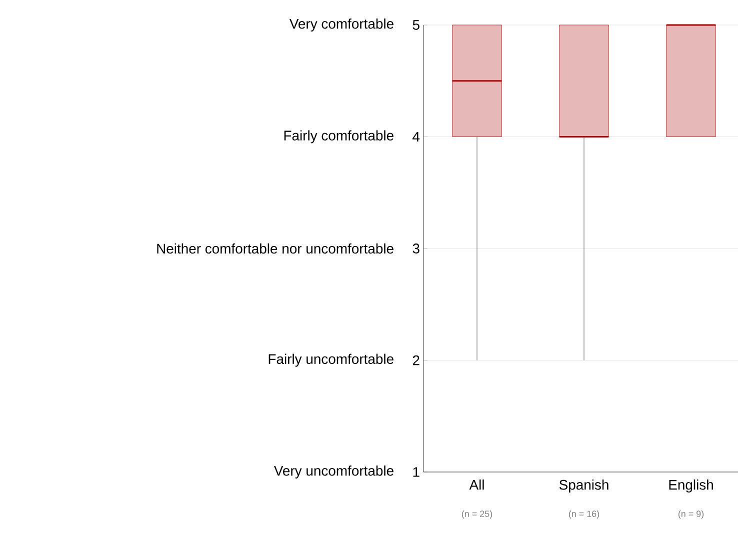  I want to click on text: Neither comfortable nor uncomfortable, so click(275, 248).